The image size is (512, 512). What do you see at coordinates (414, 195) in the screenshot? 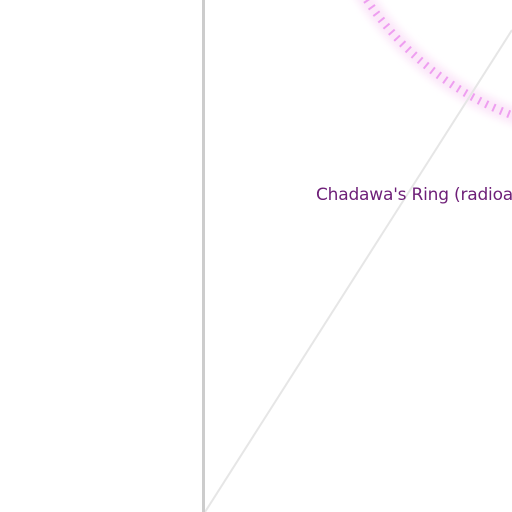
I see `place-label: Chadawa's Ring (radioa` at bounding box center [414, 195].